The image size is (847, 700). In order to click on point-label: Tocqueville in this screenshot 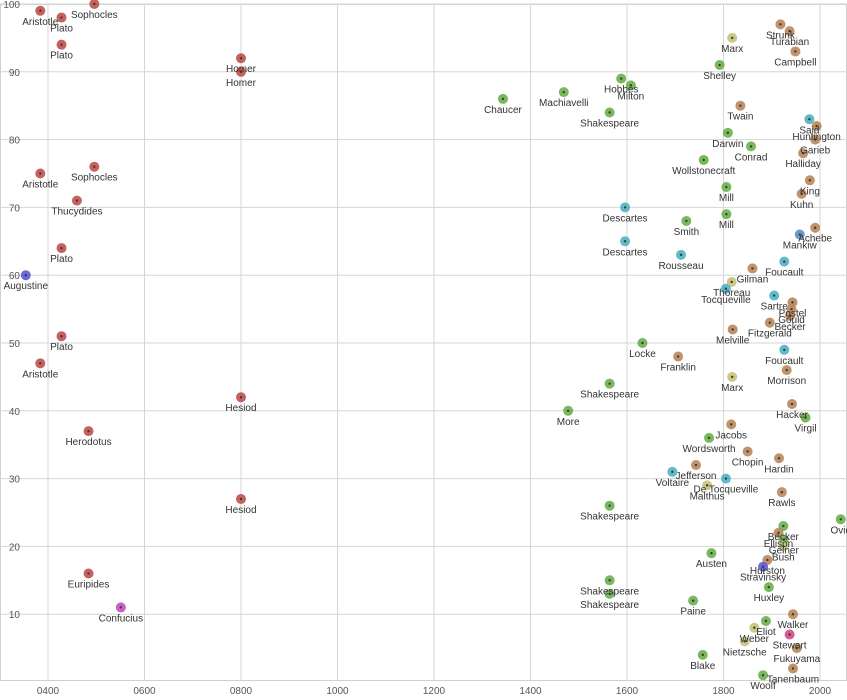, I will do `click(726, 300)`.